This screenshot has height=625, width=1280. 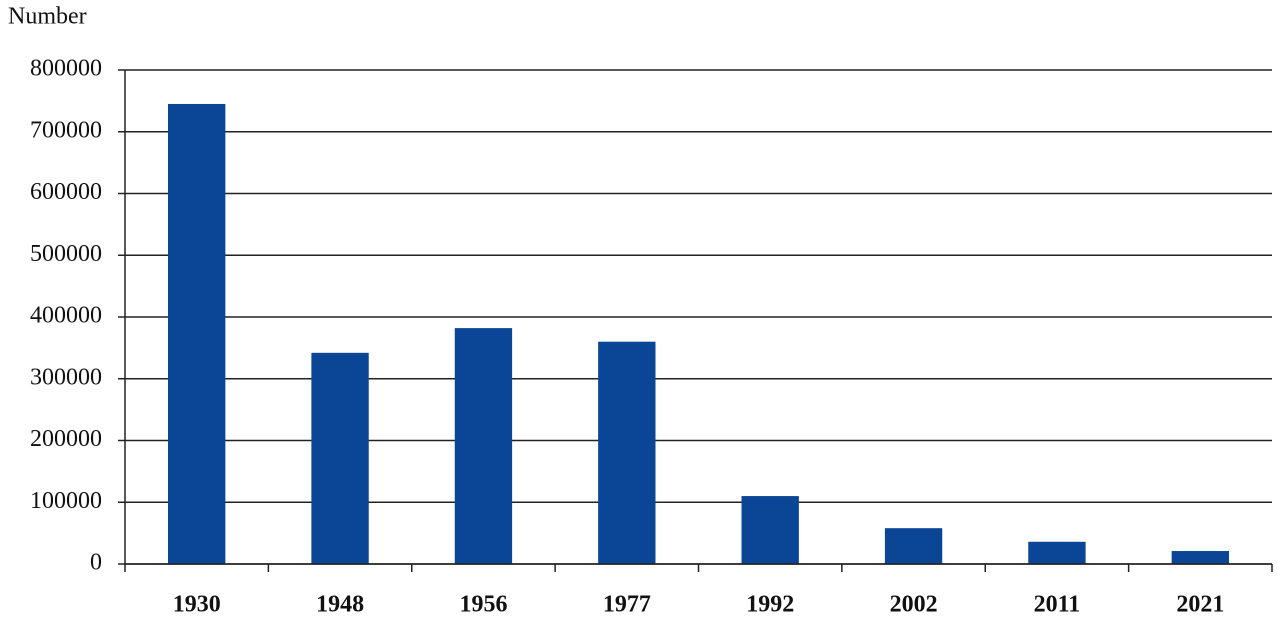 What do you see at coordinates (66, 501) in the screenshot?
I see `y-tick-label: 100000` at bounding box center [66, 501].